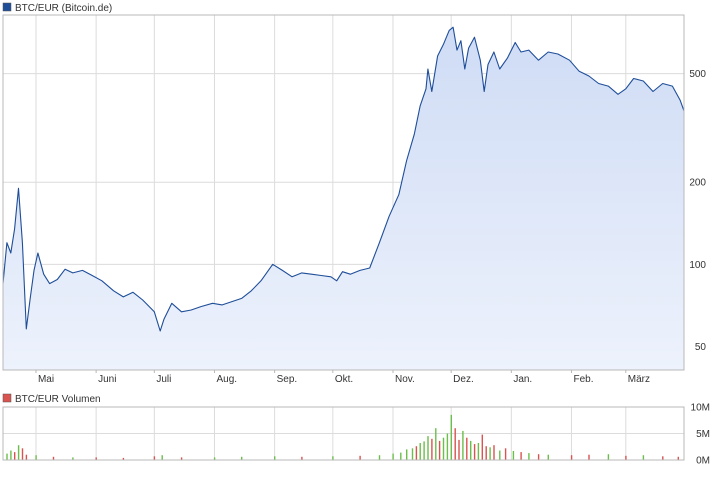 This screenshot has width=726, height=496. I want to click on volume-bars, so click(342, 437).